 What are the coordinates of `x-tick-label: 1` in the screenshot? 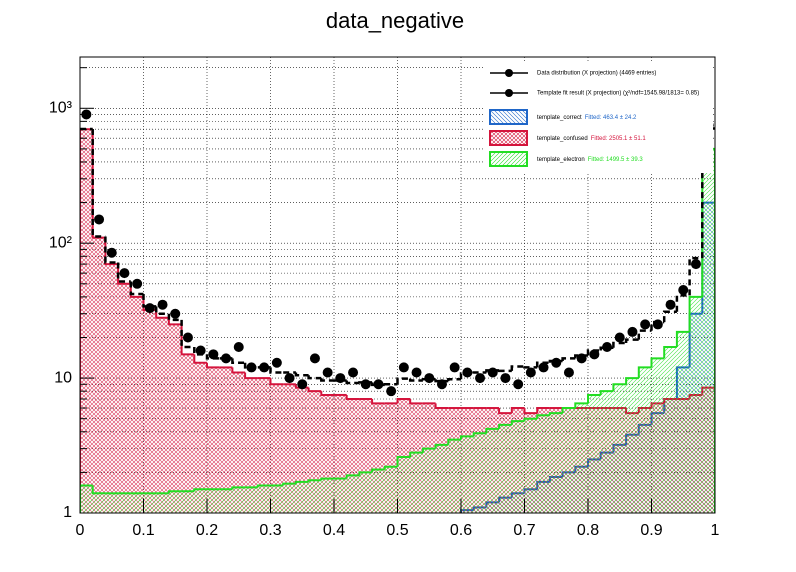 It's located at (715, 530).